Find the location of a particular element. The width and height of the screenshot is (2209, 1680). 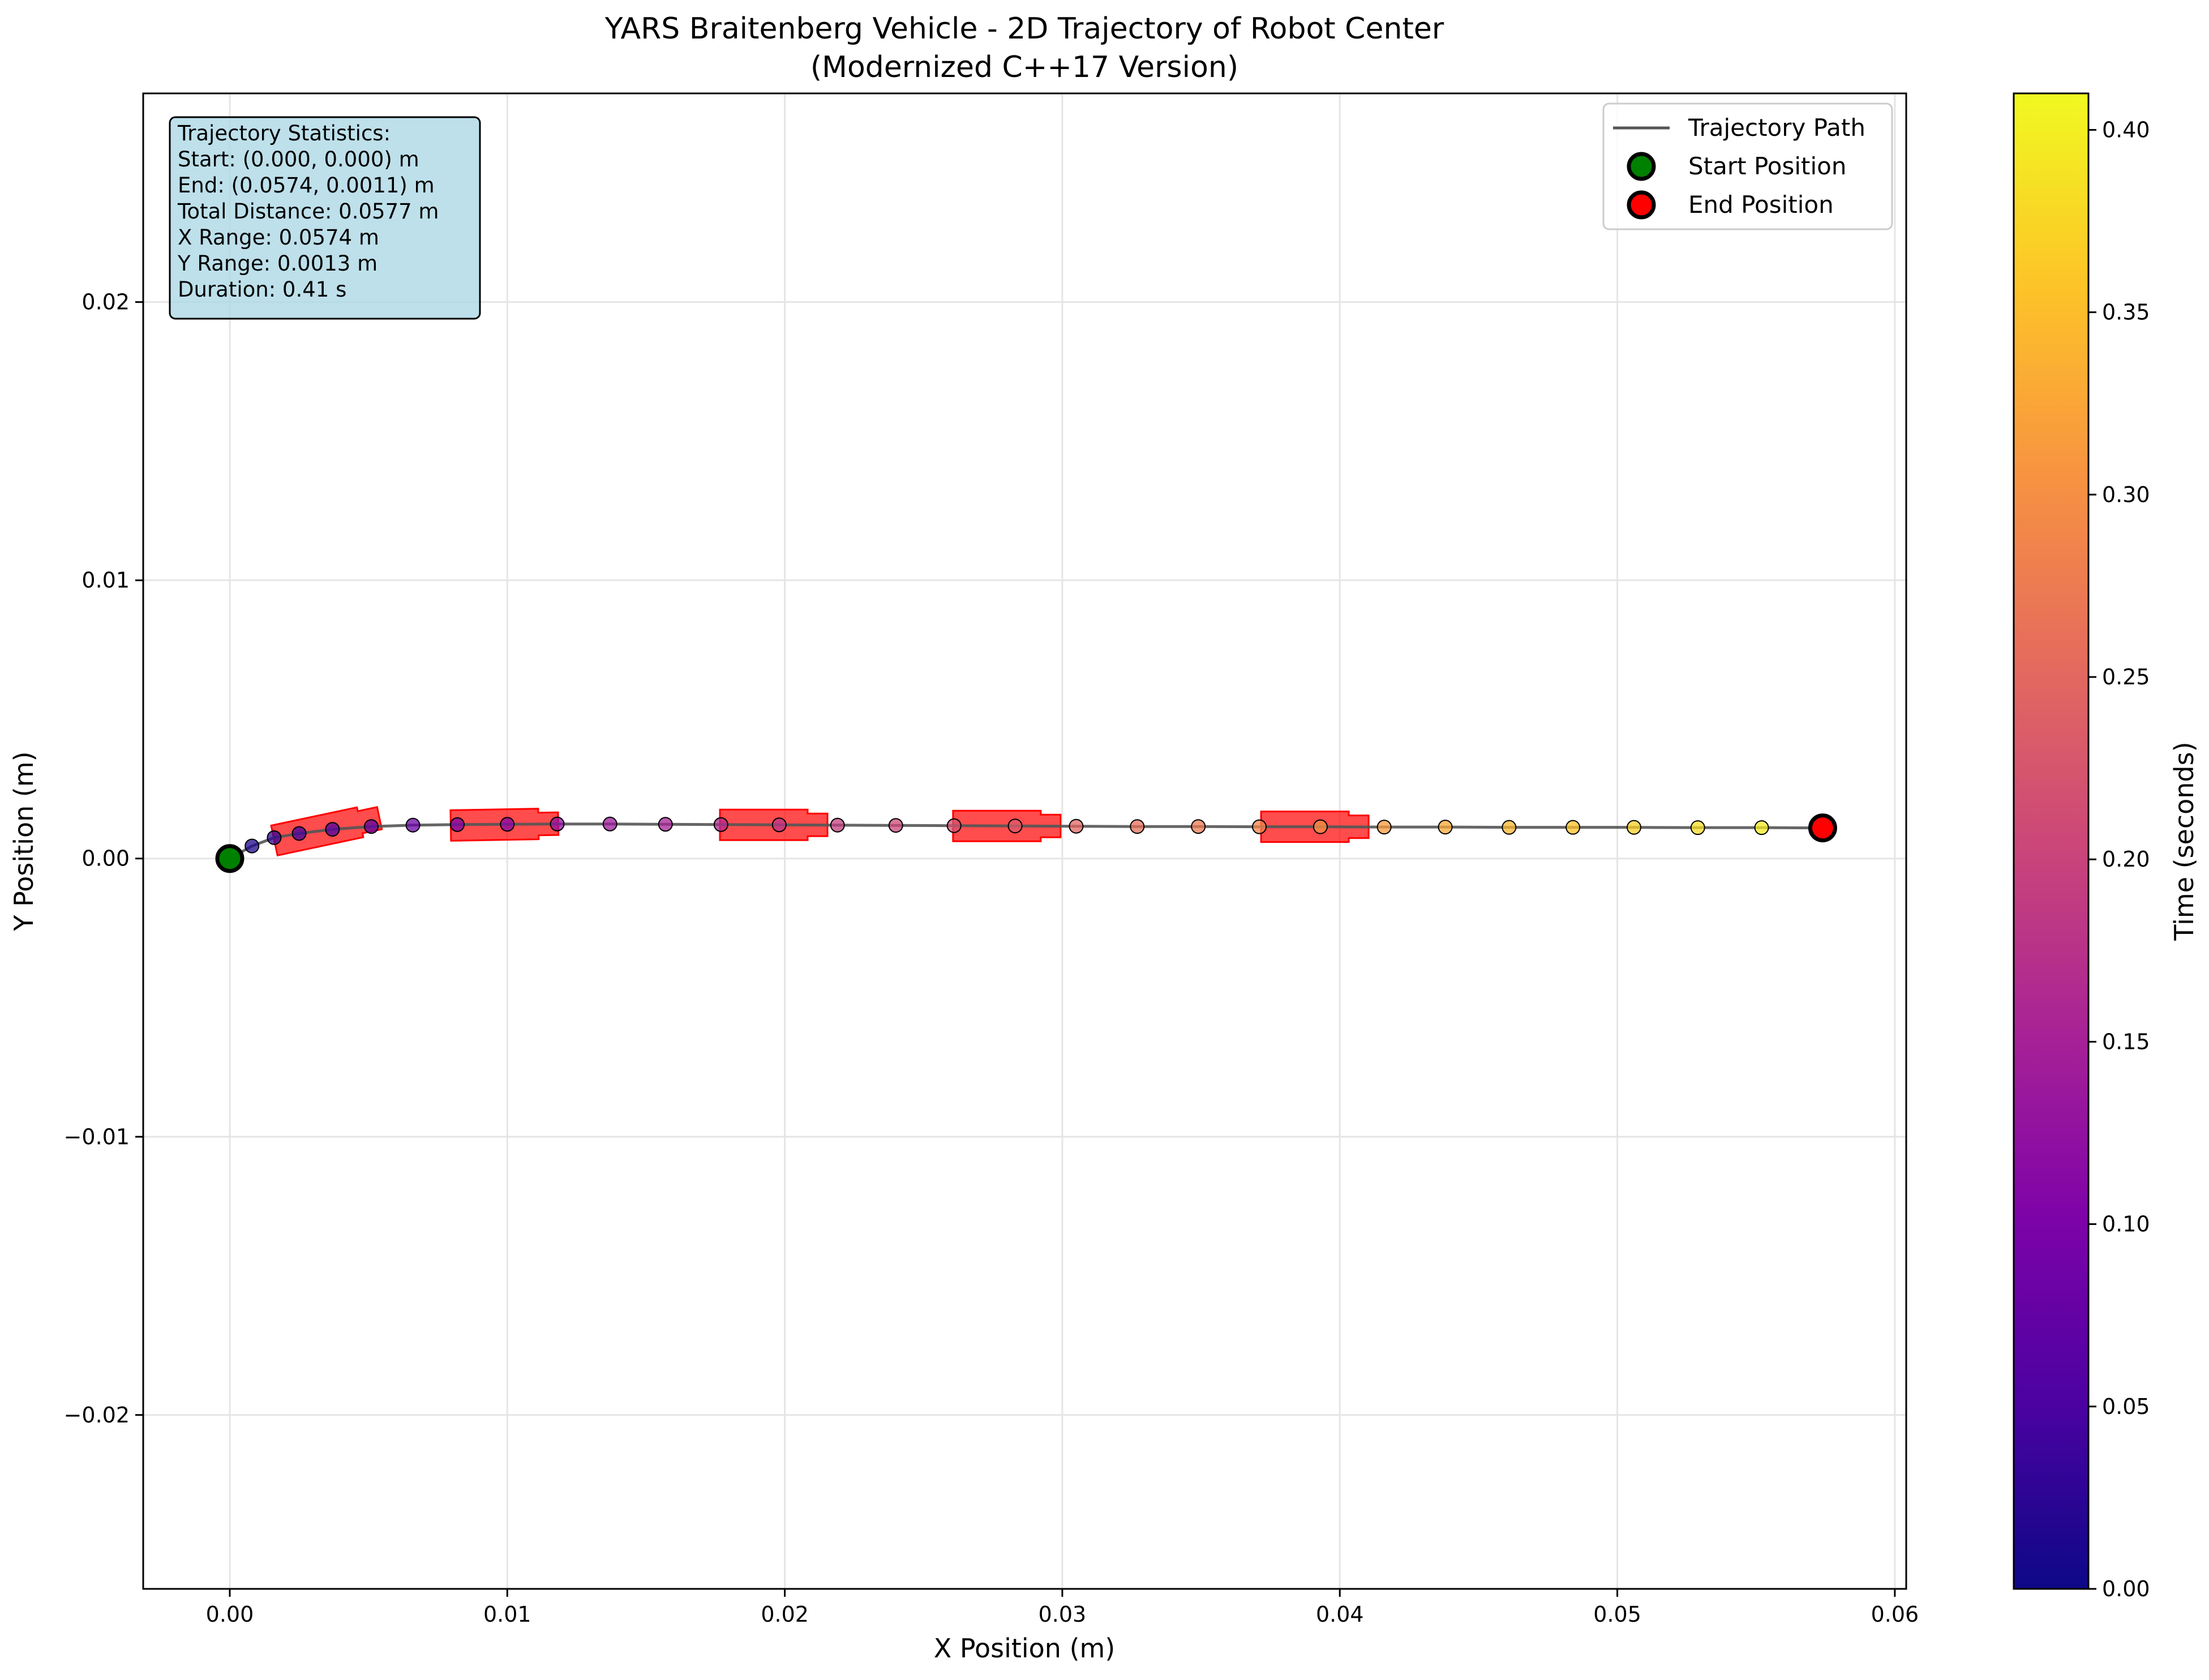

data-layer is located at coordinates (1026, 839).